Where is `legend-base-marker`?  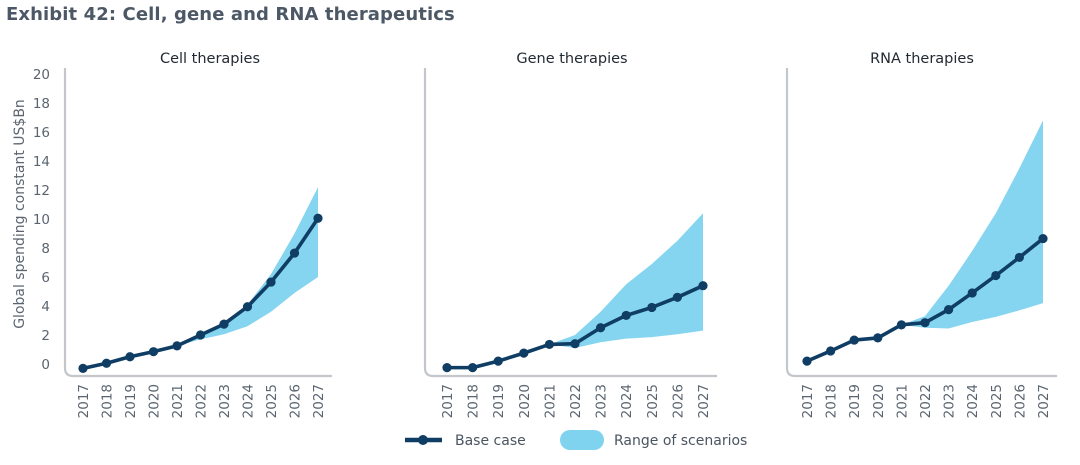
legend-base-marker is located at coordinates (423, 440).